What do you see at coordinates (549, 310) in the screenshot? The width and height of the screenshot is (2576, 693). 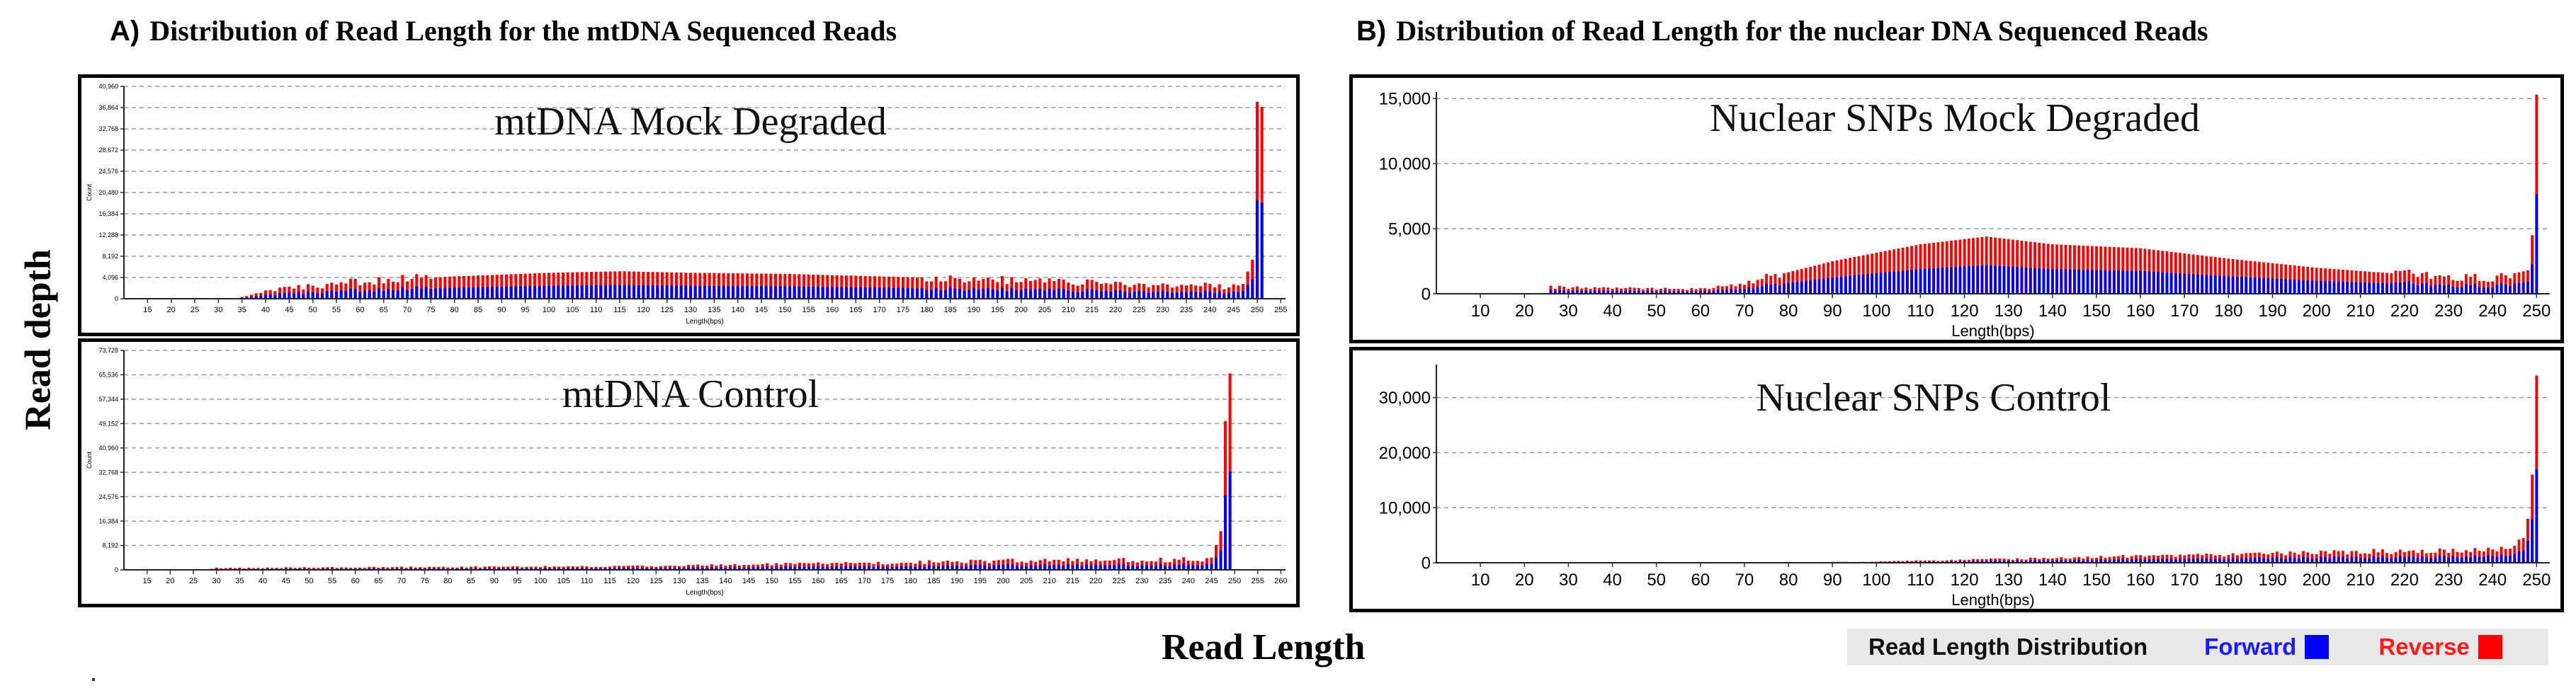 I see `x-tick-label: 100` at bounding box center [549, 310].